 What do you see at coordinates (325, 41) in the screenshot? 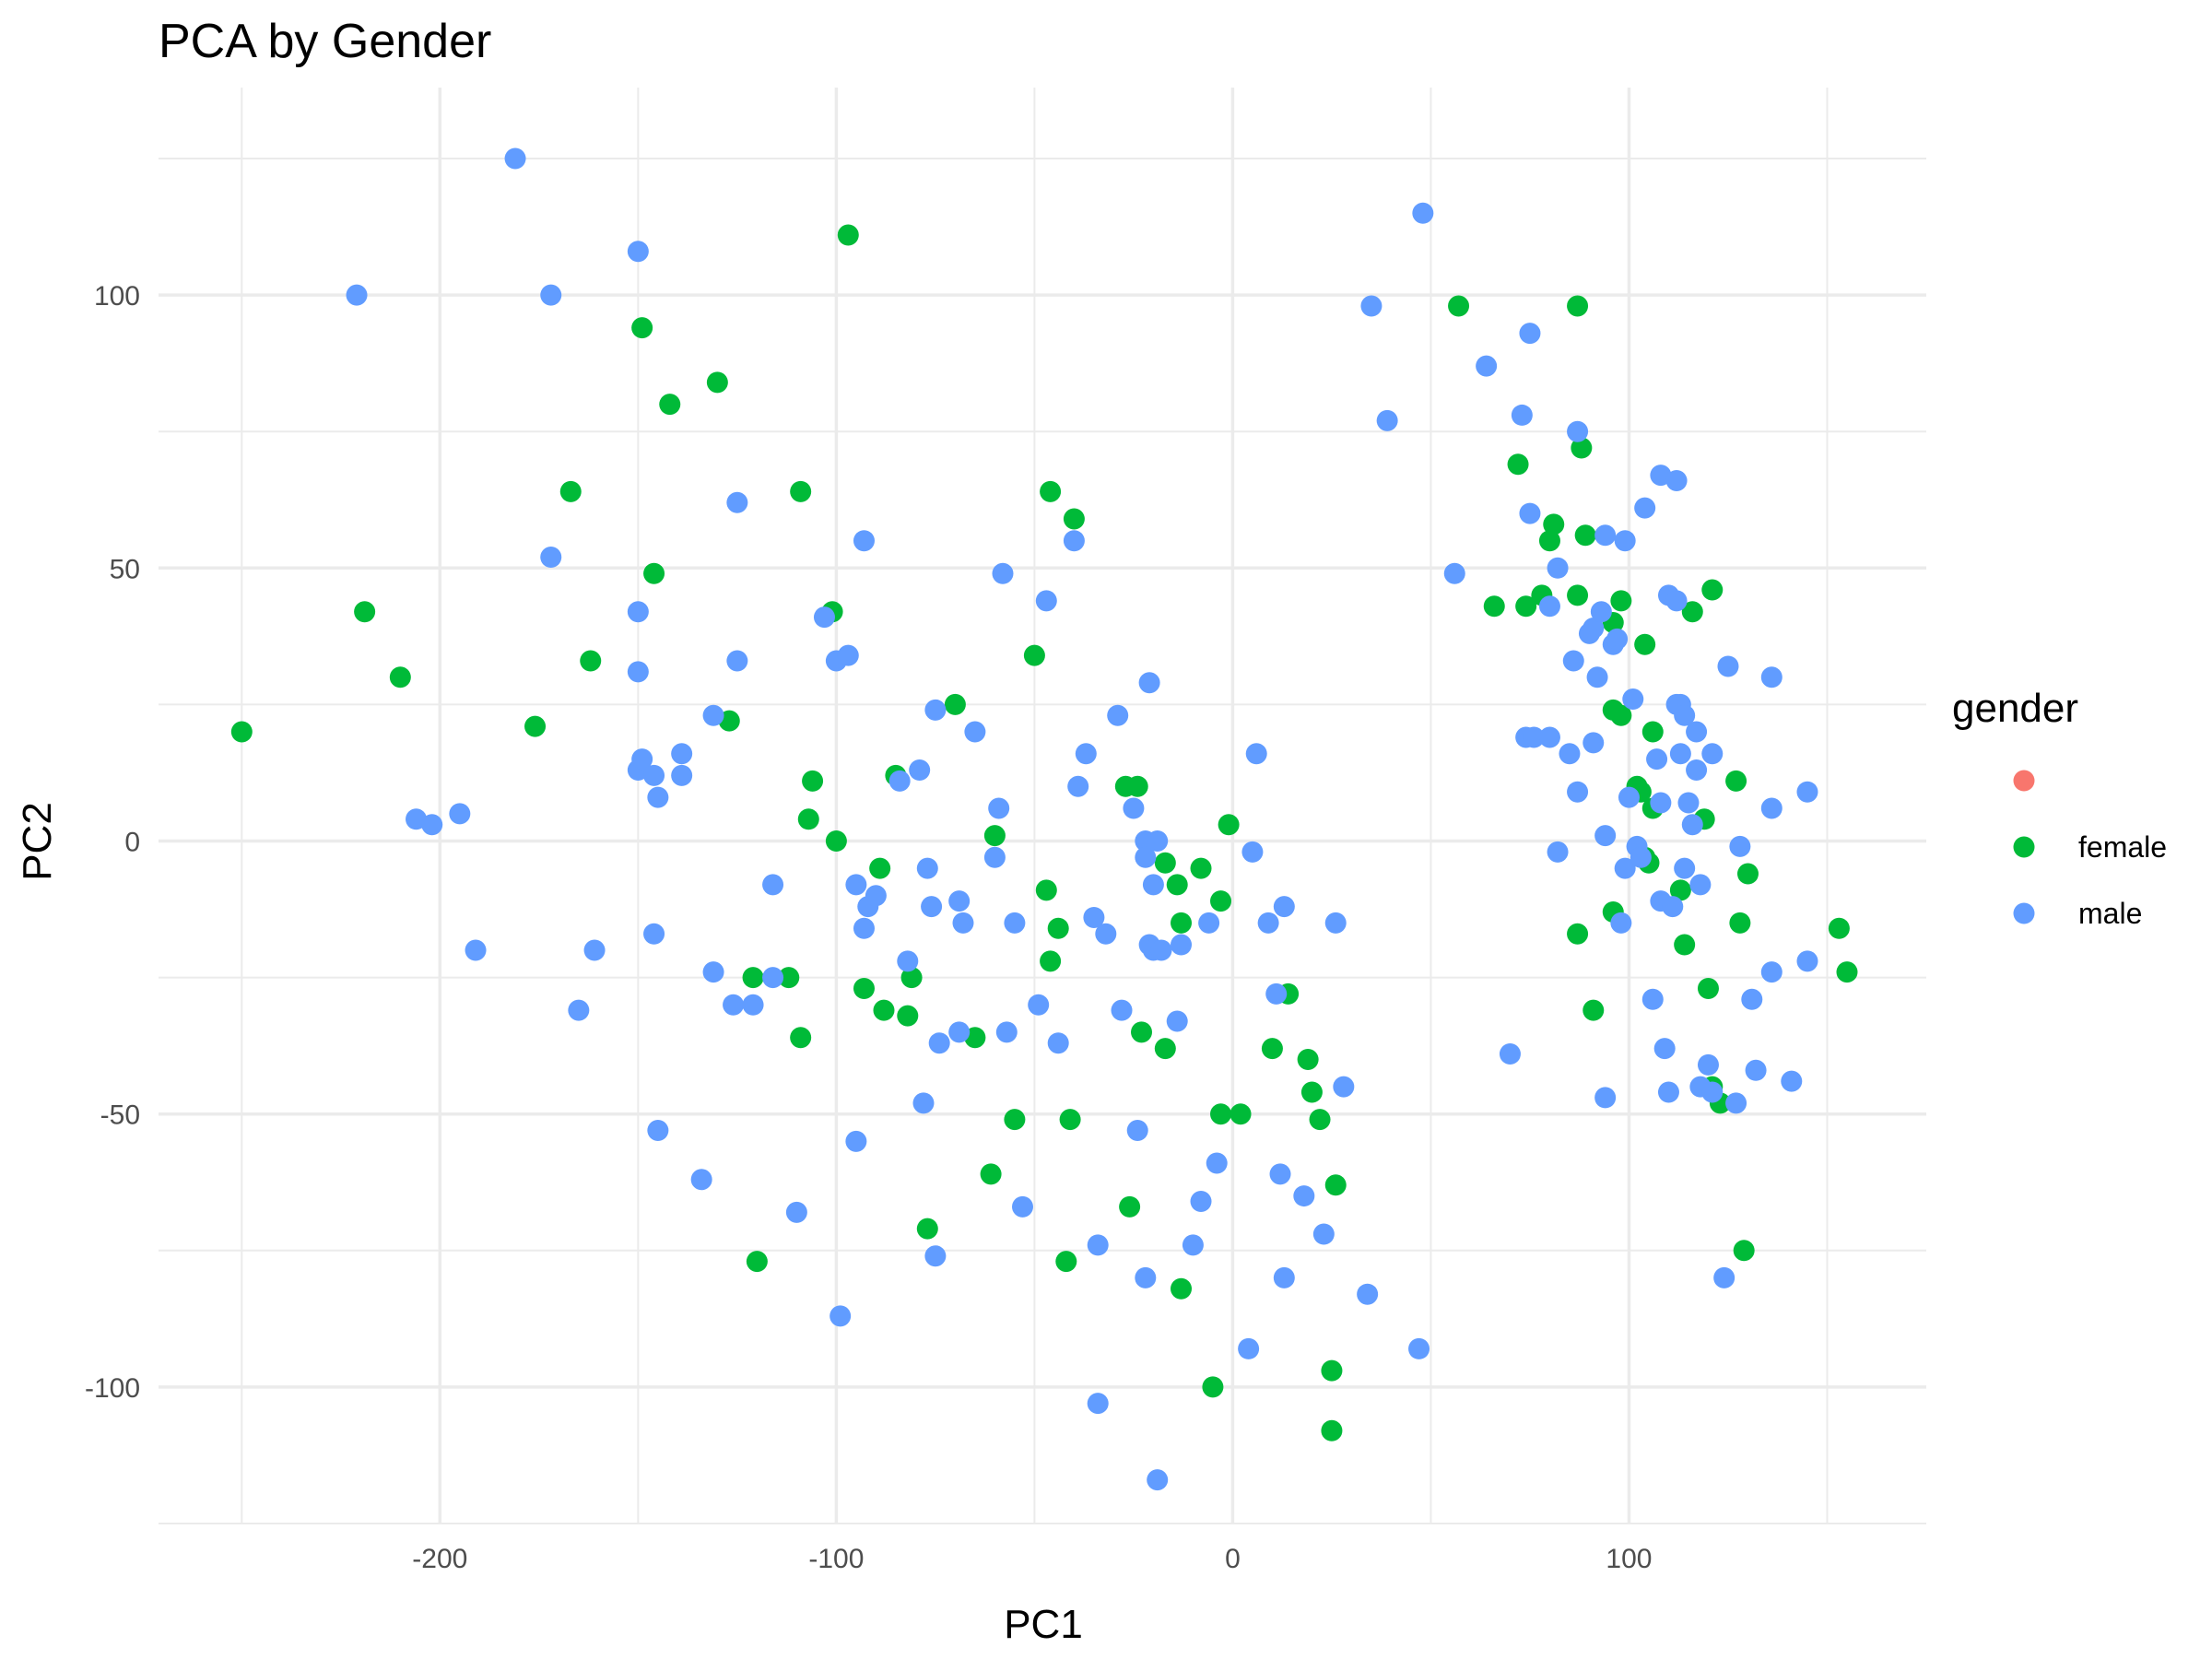
I see `chart-title: PCA by Gender` at bounding box center [325, 41].